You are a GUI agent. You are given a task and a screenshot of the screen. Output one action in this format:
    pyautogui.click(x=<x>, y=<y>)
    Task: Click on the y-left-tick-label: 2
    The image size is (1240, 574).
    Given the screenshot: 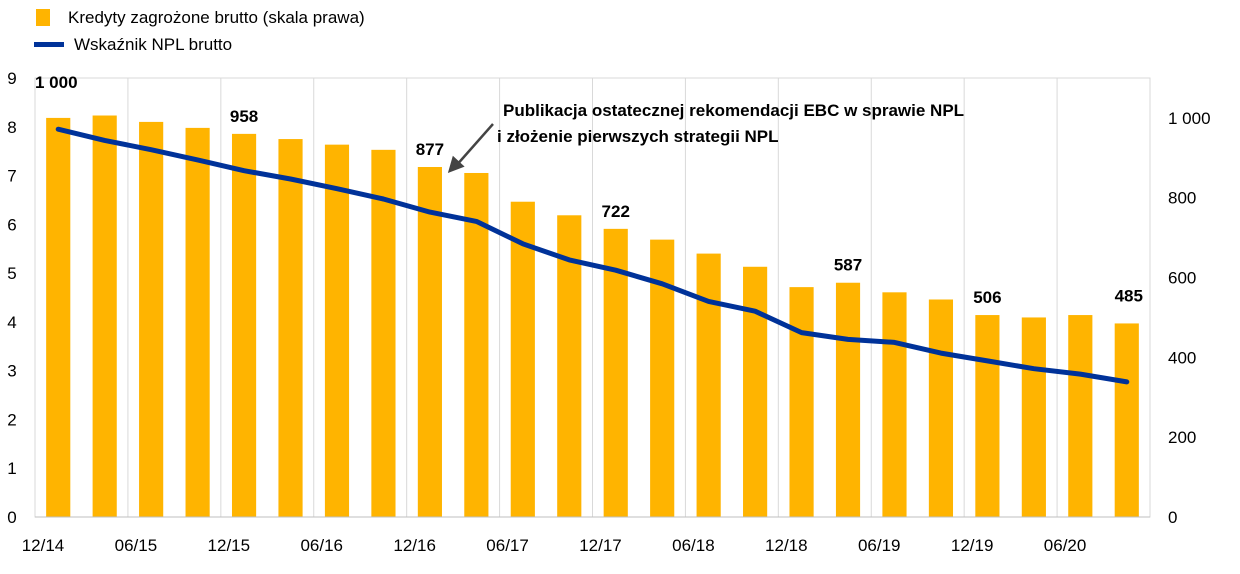 What is the action you would take?
    pyautogui.click(x=11, y=419)
    